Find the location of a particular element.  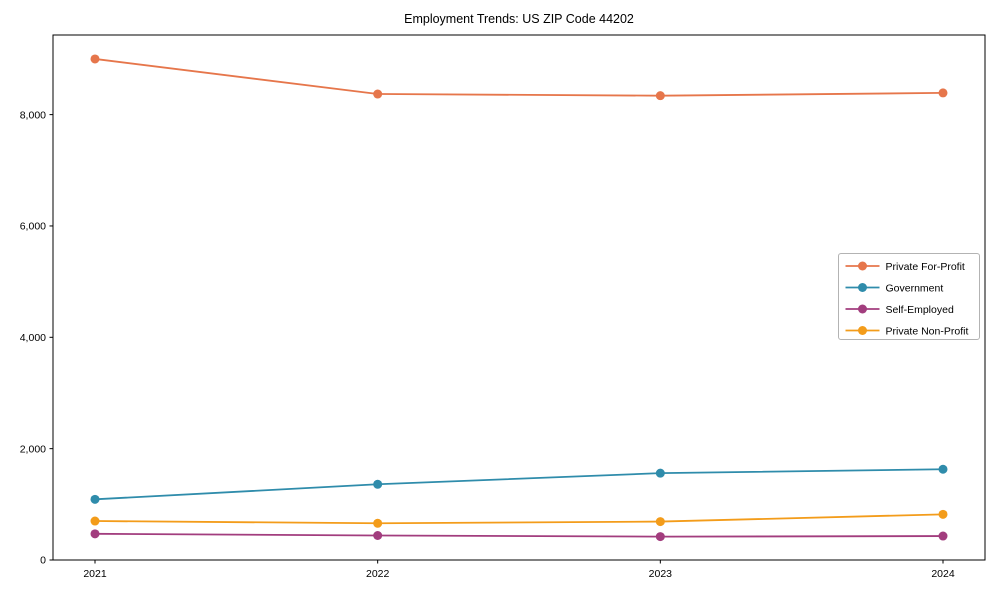

y-tick-label: 2,000 is located at coordinates (33, 449).